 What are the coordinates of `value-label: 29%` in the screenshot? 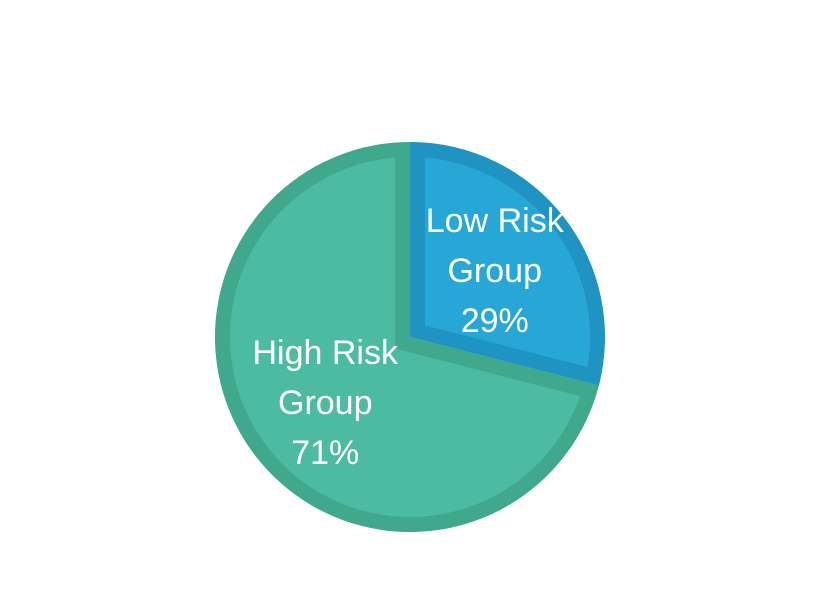 It's located at (494, 321).